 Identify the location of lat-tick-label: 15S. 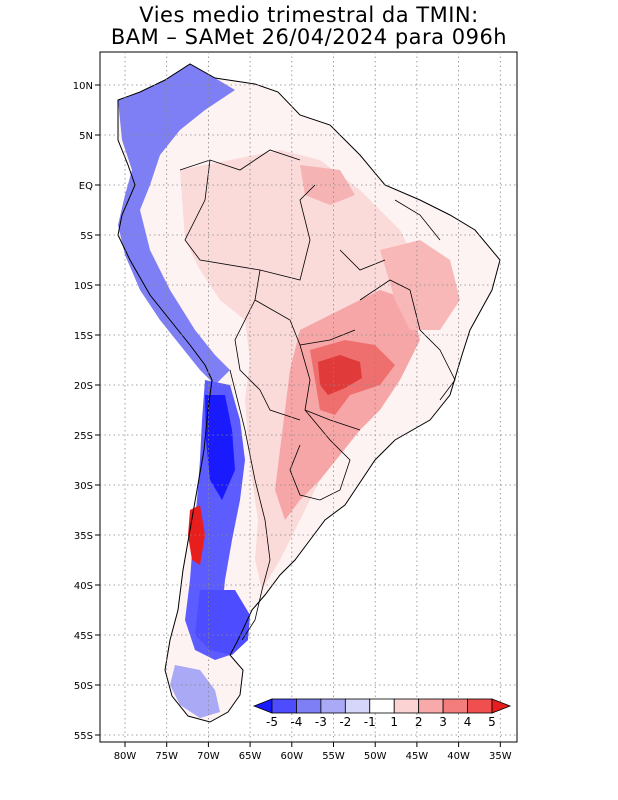
(83, 336).